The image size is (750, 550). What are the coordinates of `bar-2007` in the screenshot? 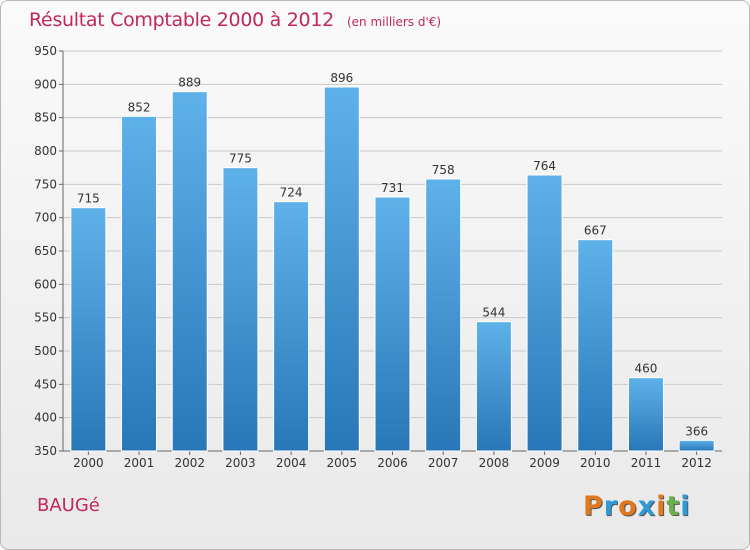 It's located at (443, 315).